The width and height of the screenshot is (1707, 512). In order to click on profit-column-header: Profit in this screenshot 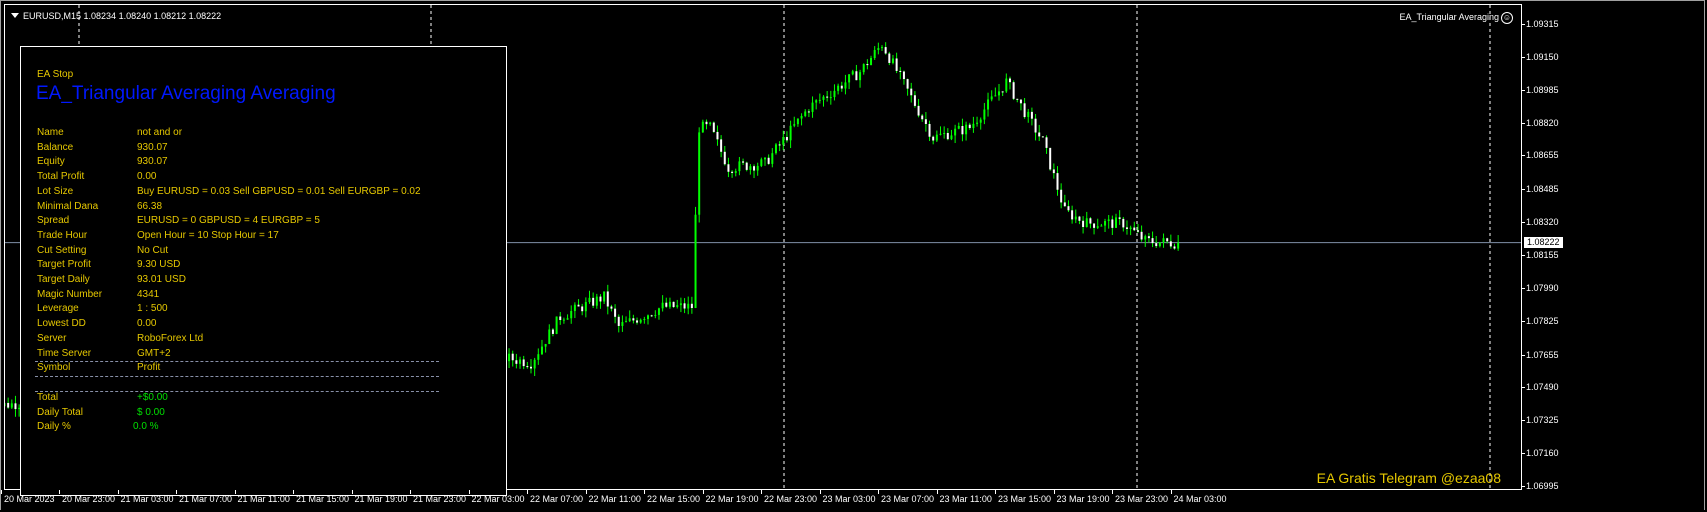, I will do `click(149, 368)`.